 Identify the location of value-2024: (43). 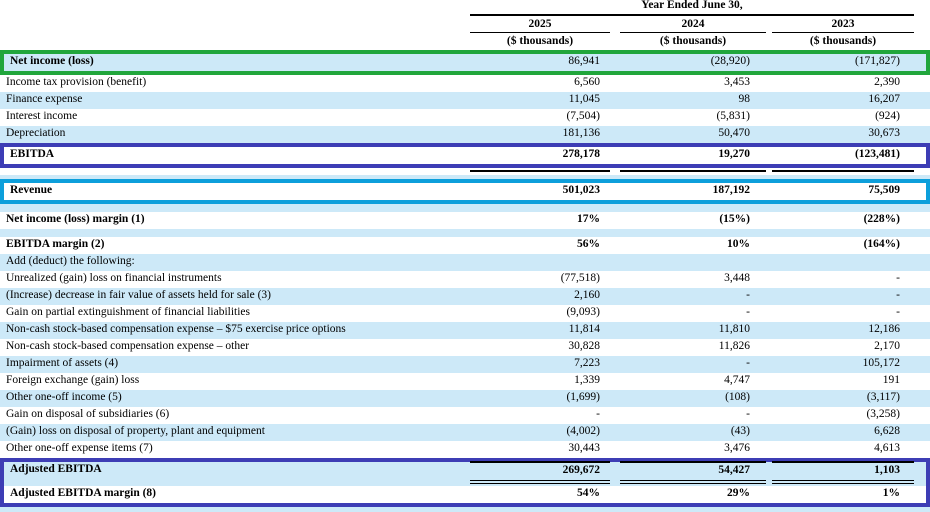
(740, 431).